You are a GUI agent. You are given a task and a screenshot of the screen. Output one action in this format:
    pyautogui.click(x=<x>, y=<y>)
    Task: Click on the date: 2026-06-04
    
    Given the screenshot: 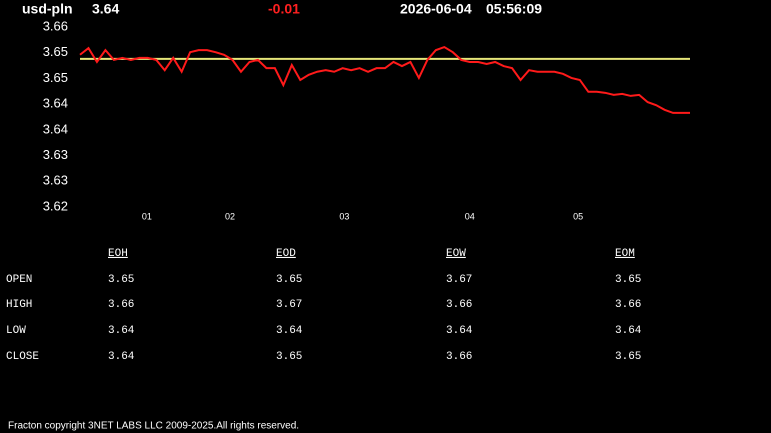 What is the action you would take?
    pyautogui.click(x=436, y=9)
    